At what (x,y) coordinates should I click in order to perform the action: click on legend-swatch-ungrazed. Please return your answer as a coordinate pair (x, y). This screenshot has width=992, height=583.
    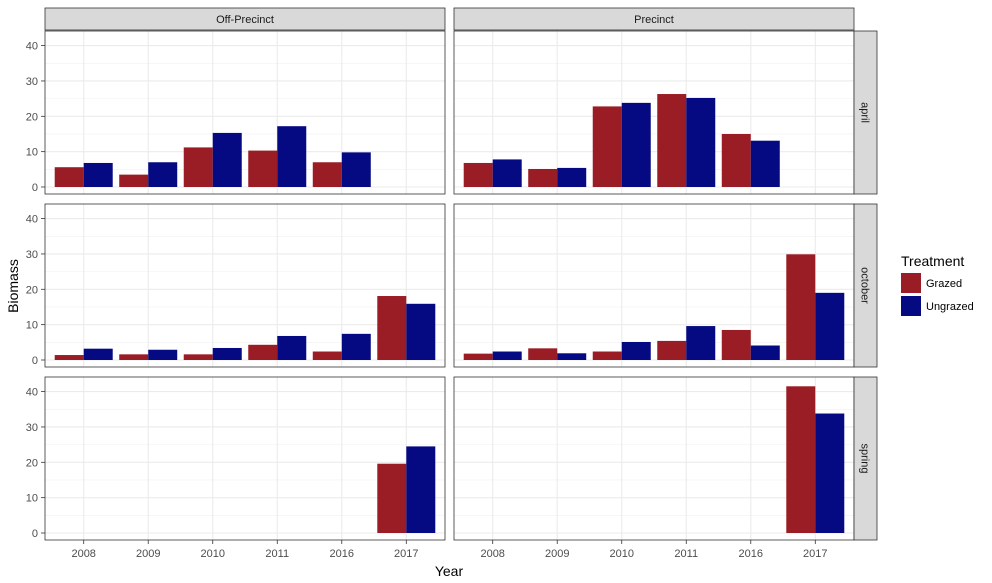
    Looking at the image, I should click on (911, 306).